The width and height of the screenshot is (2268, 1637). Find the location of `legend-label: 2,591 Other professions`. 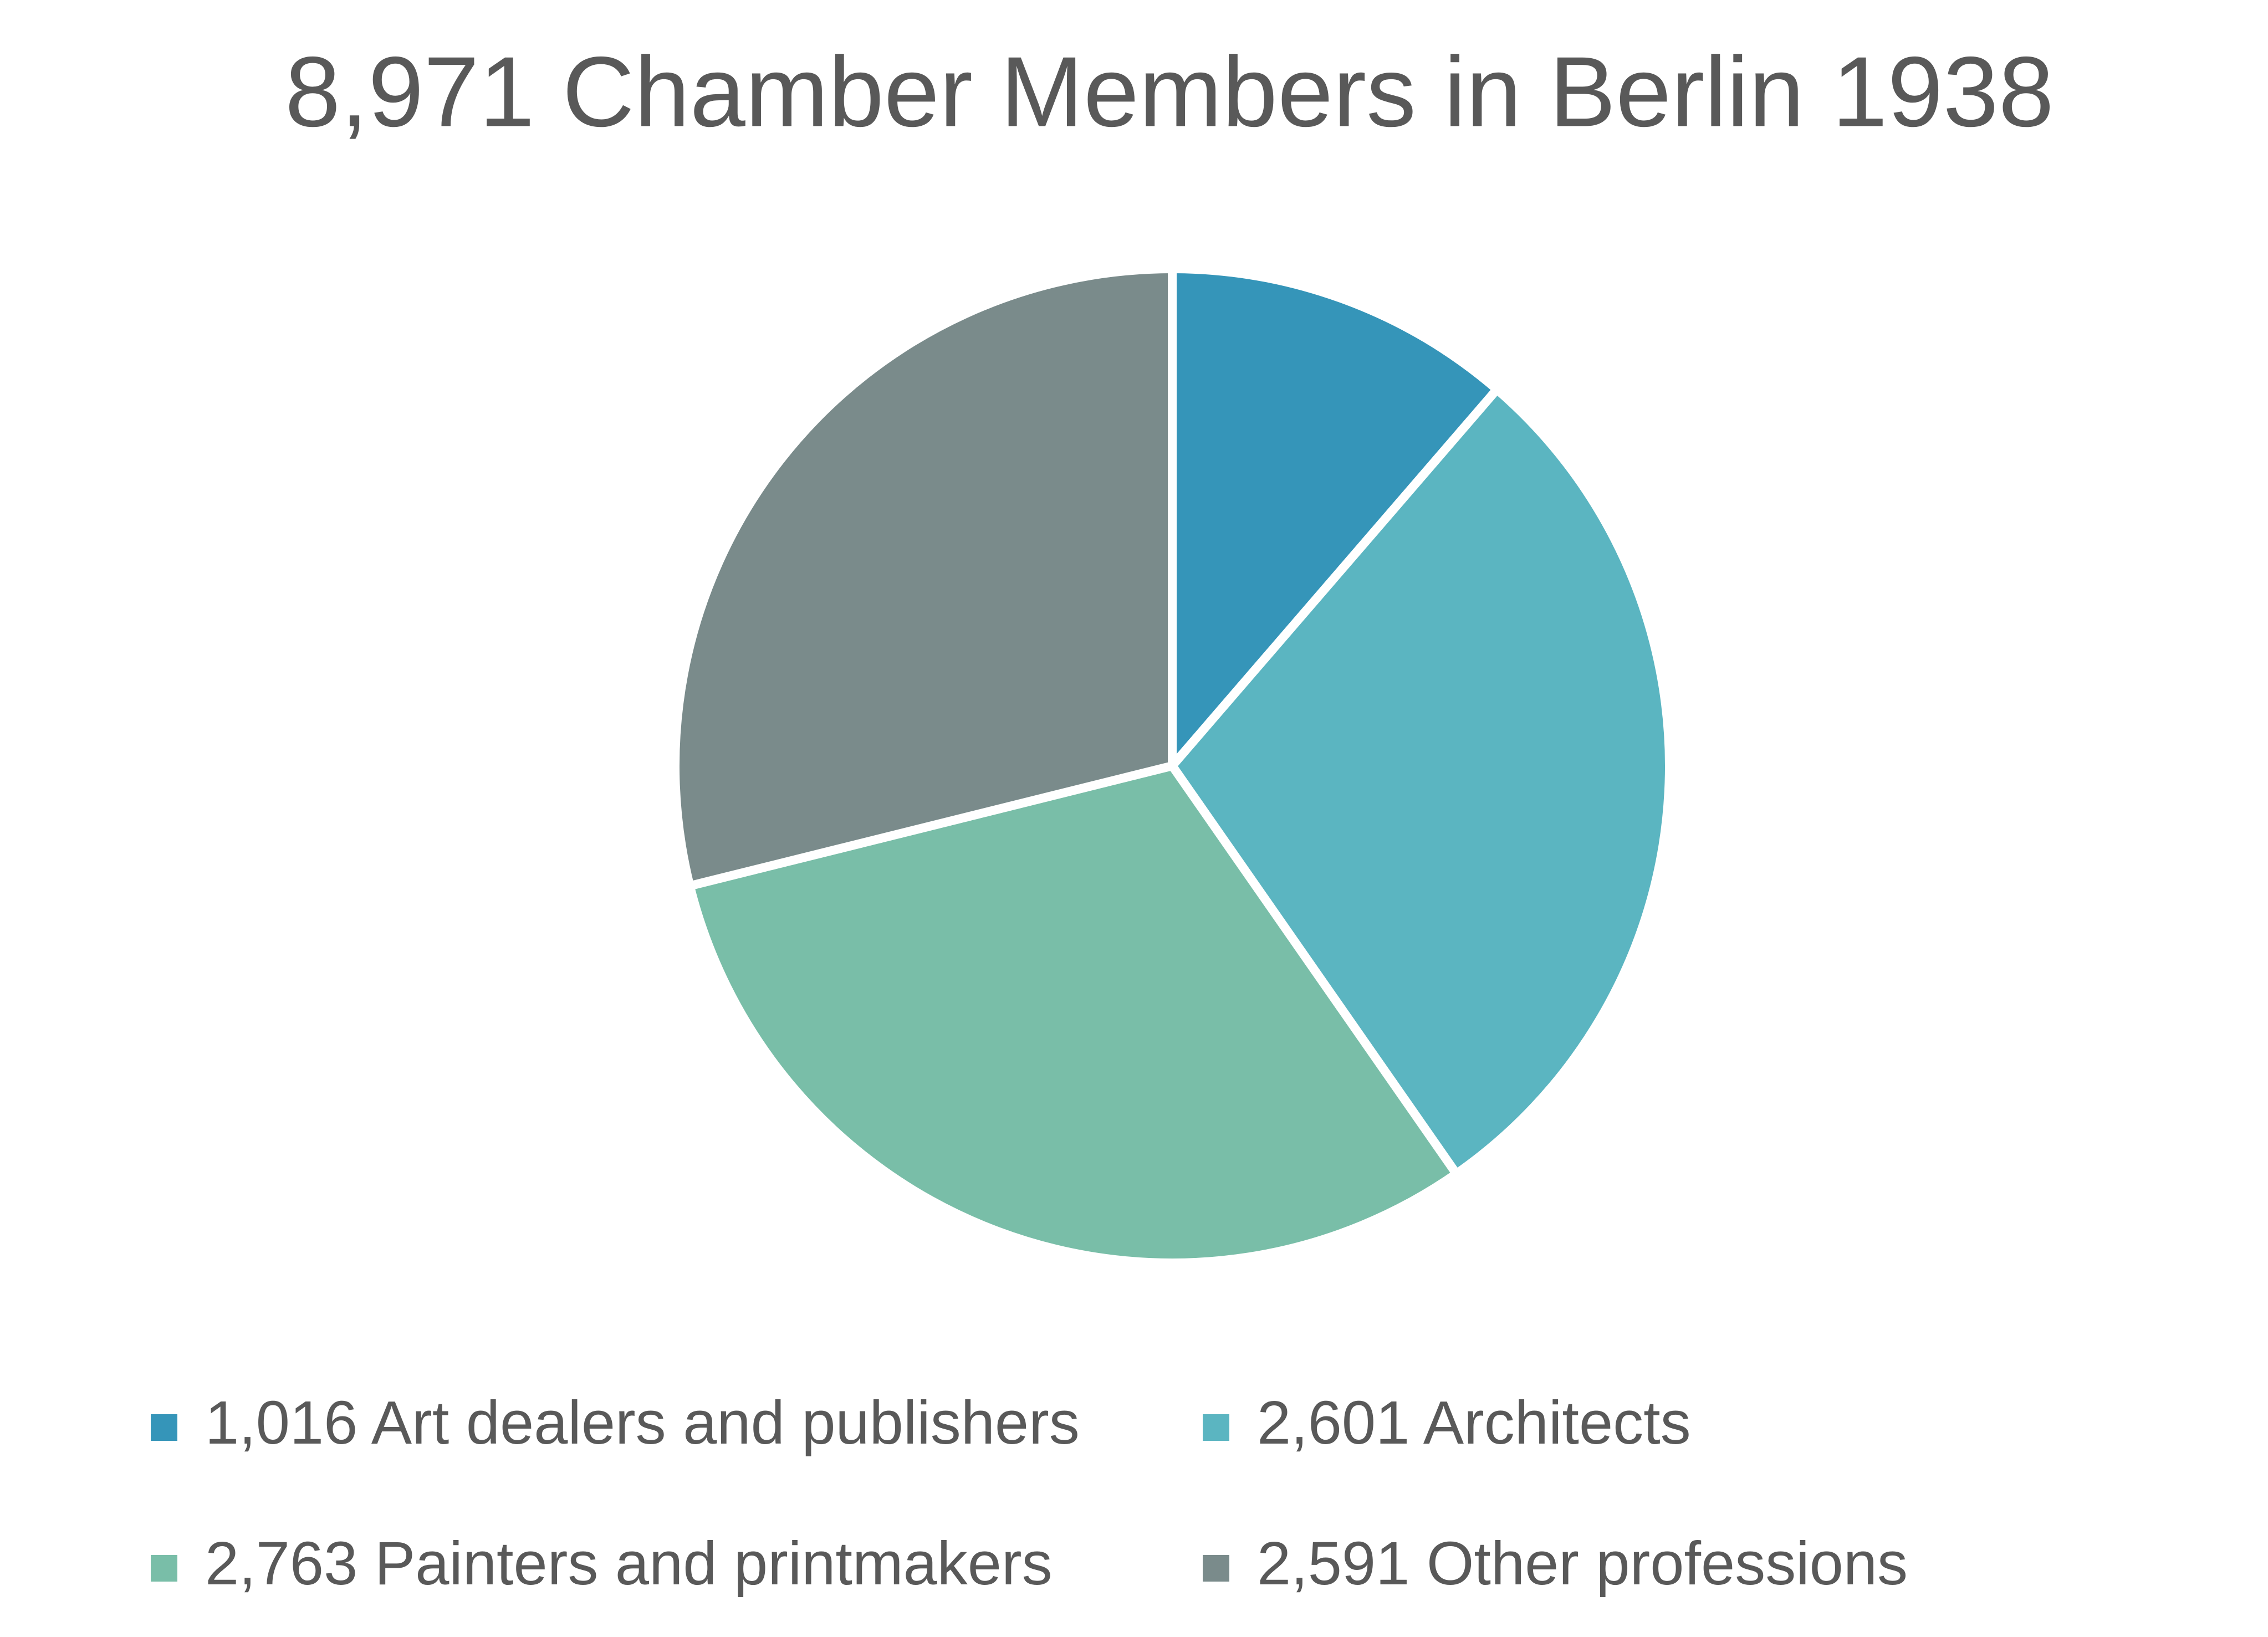

legend-label: 2,591 Other professions is located at coordinates (1582, 1564).